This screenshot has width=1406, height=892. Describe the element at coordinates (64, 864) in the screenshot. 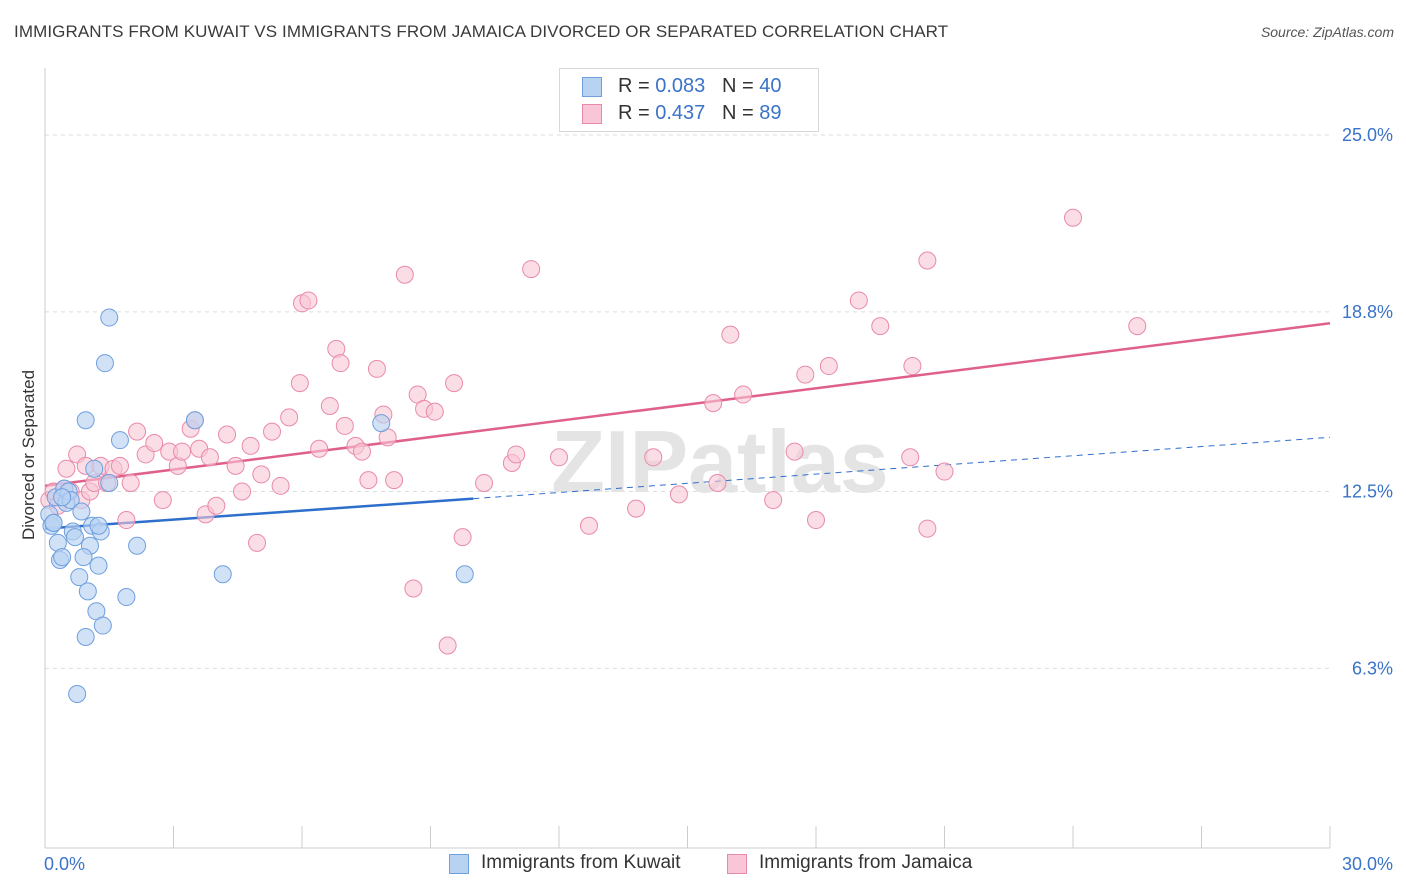

I see `x-tick-label-0: 0.0%` at that location.